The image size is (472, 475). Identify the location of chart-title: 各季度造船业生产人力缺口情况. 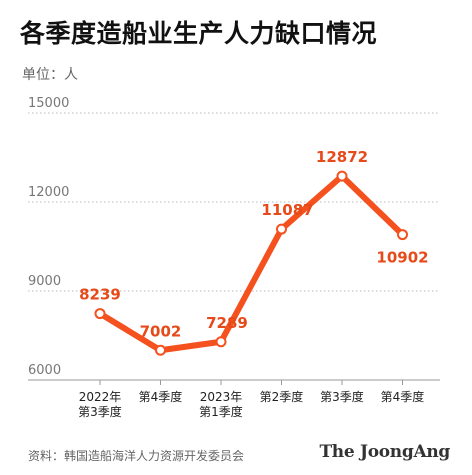
(199, 33).